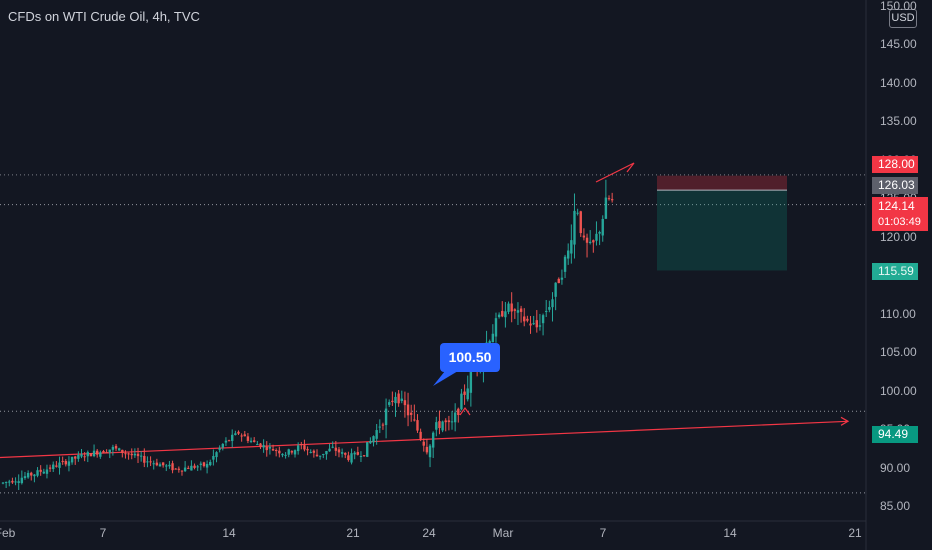 Image resolution: width=932 pixels, height=550 pixels. Describe the element at coordinates (895, 185) in the screenshot. I see `entry-price-tag: 126.03` at that location.